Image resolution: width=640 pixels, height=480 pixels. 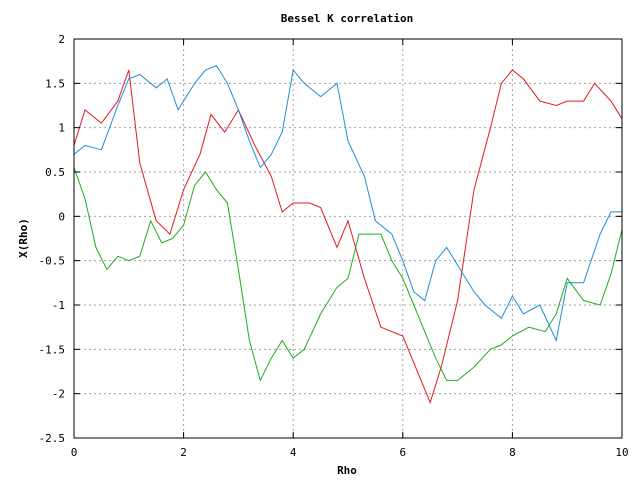 What do you see at coordinates (58, 305) in the screenshot?
I see `y-tick-label: -1` at bounding box center [58, 305].